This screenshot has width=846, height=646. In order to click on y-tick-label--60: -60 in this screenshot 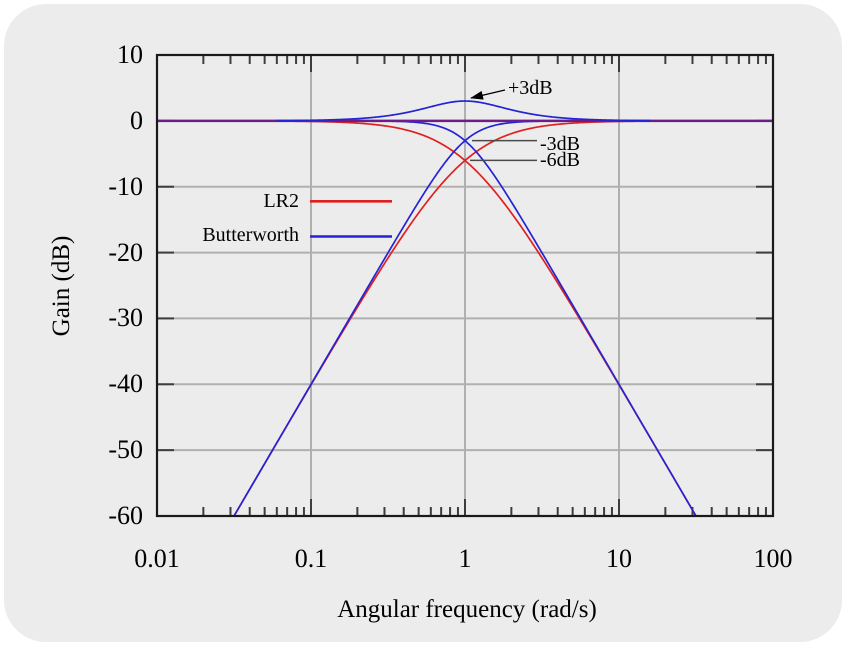, I will do `click(125, 515)`.